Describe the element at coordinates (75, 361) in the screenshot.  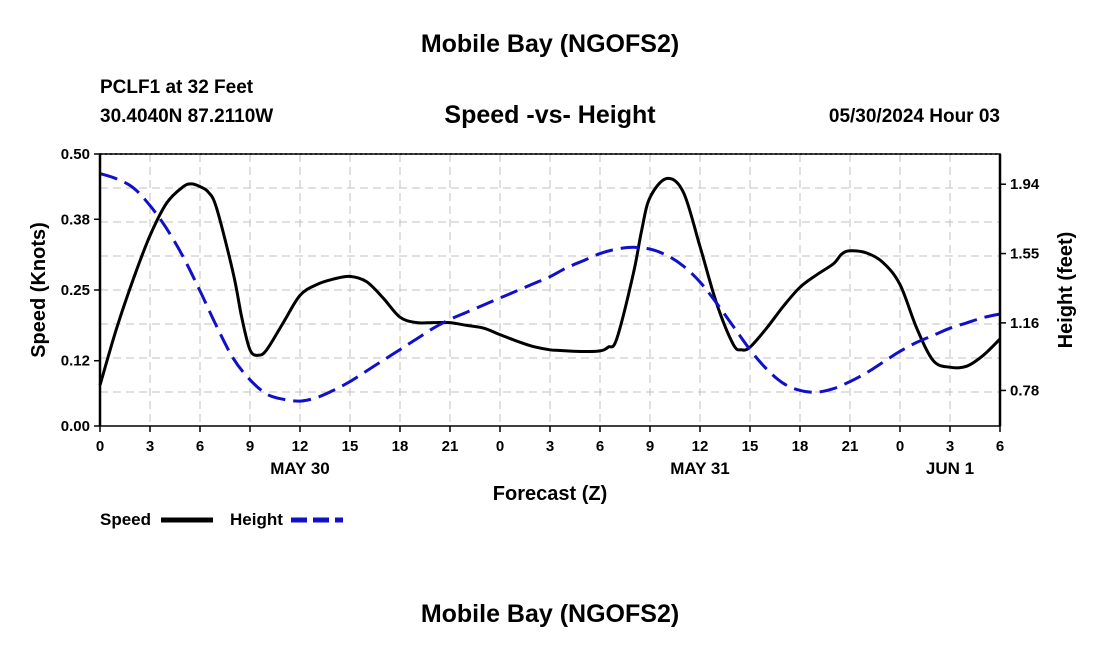
I see `y-tick-label: 0.12` at that location.